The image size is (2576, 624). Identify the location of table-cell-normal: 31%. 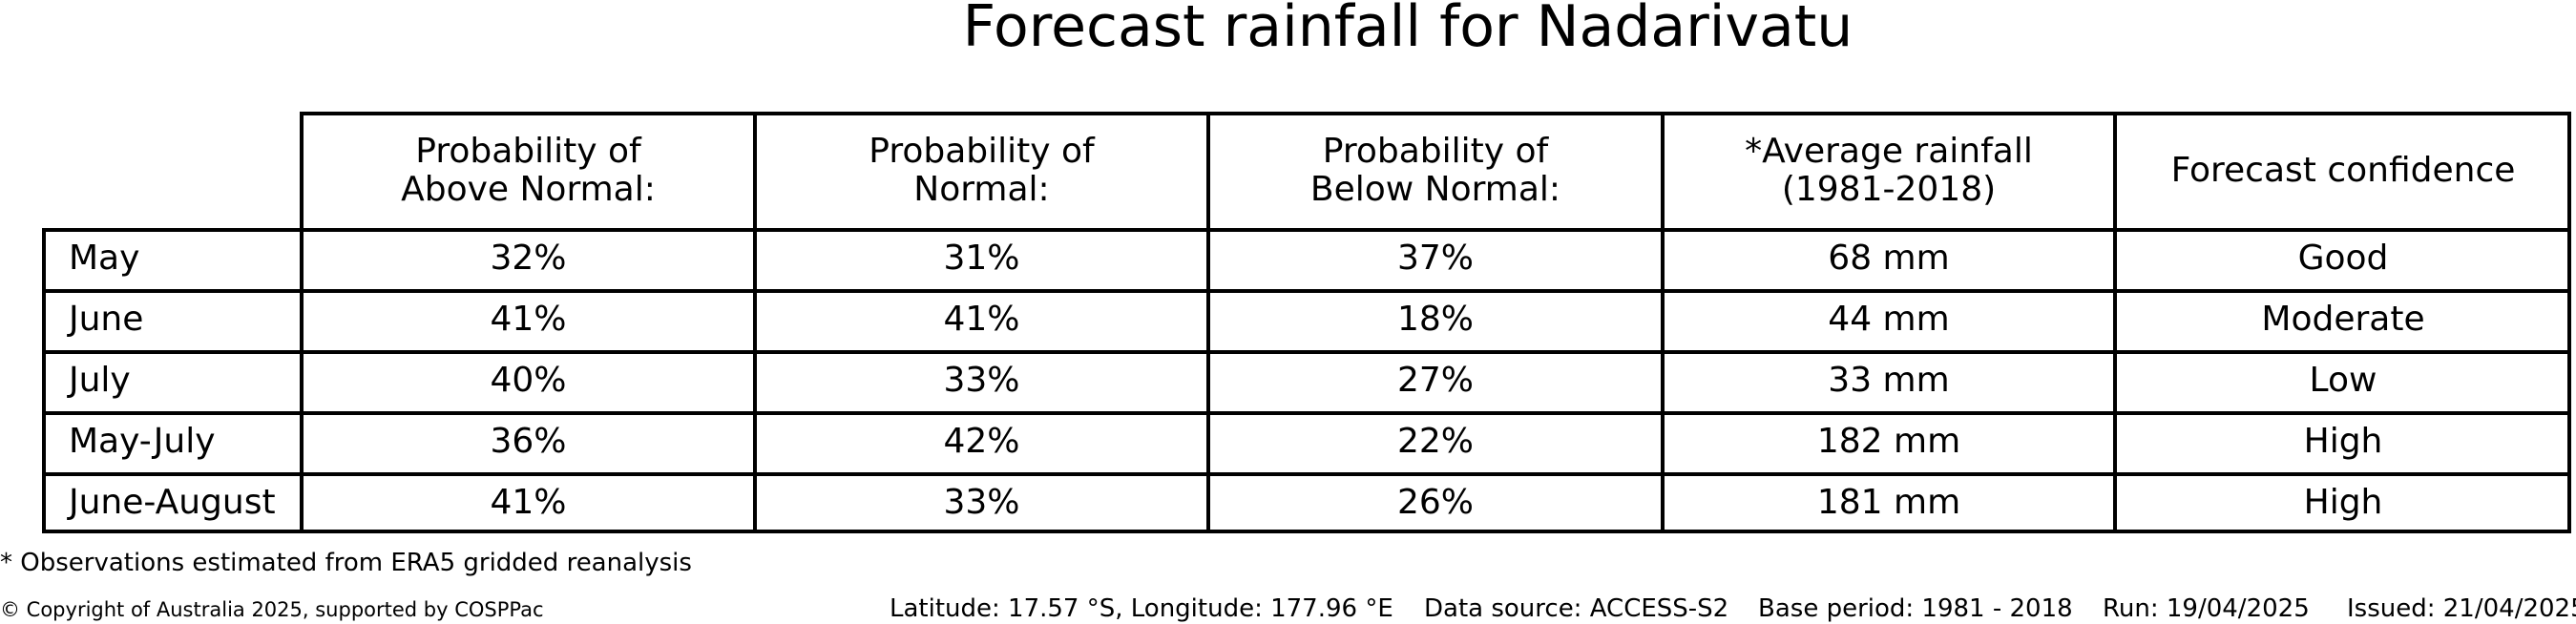
(981, 259).